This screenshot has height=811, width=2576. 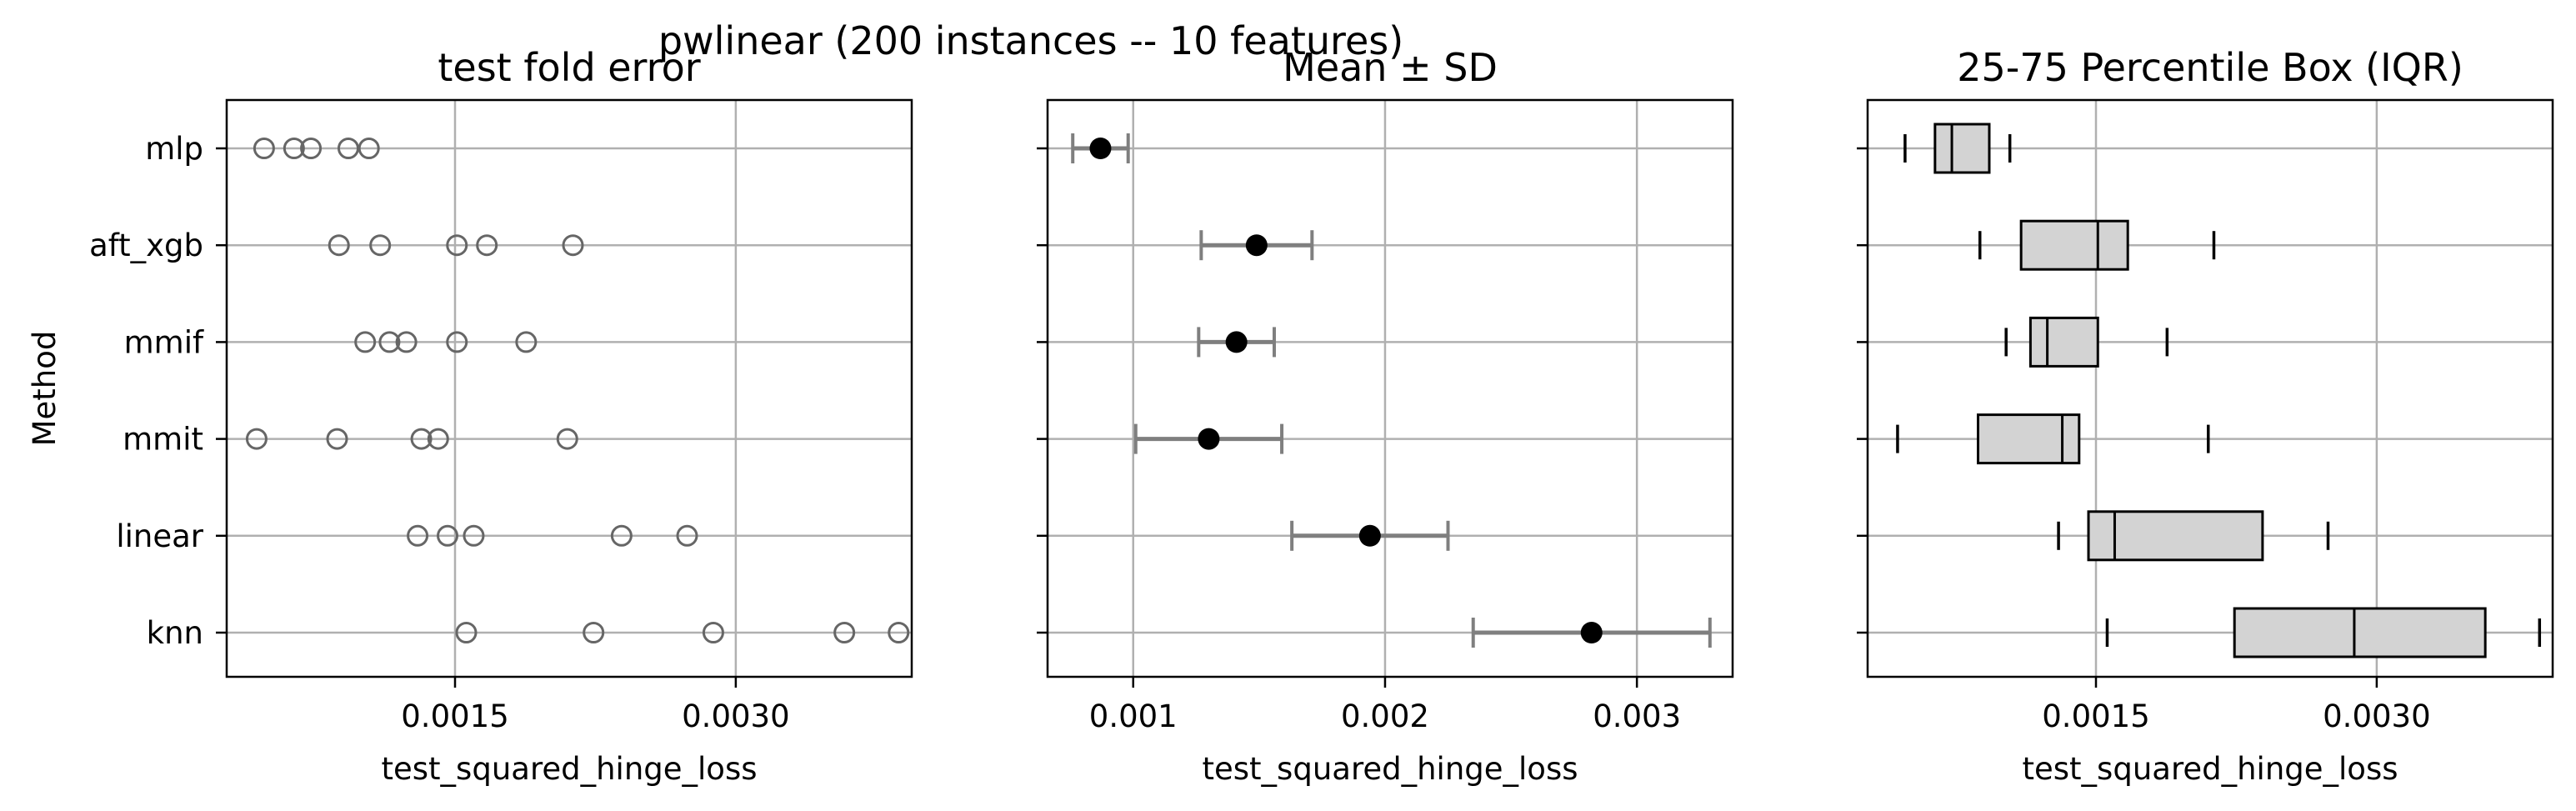 I want to click on panel-title: Mean ± SD, so click(x=1390, y=67).